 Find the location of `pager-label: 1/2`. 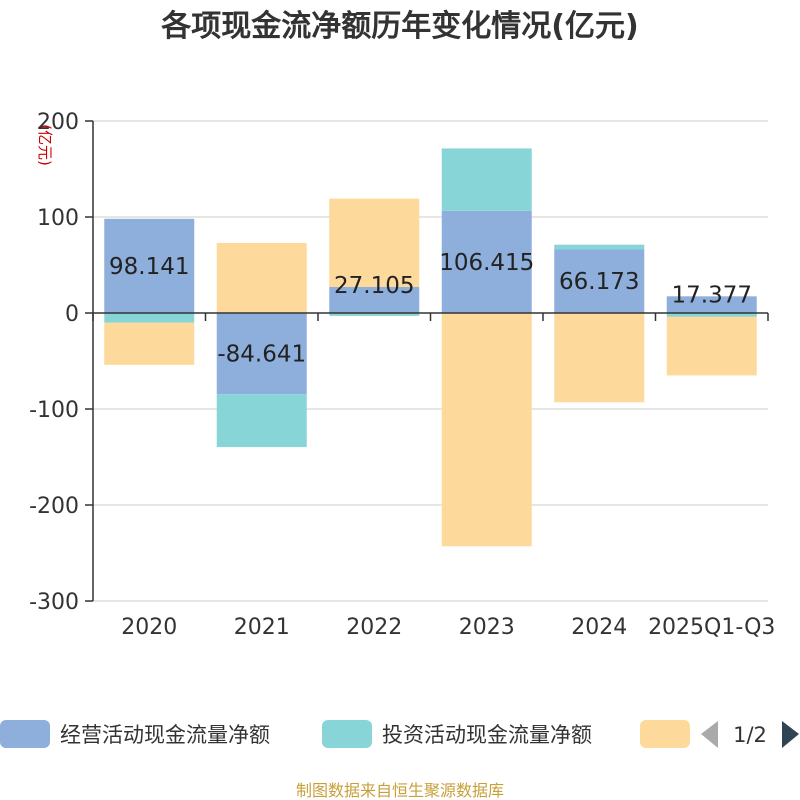

pager-label: 1/2 is located at coordinates (750, 735).